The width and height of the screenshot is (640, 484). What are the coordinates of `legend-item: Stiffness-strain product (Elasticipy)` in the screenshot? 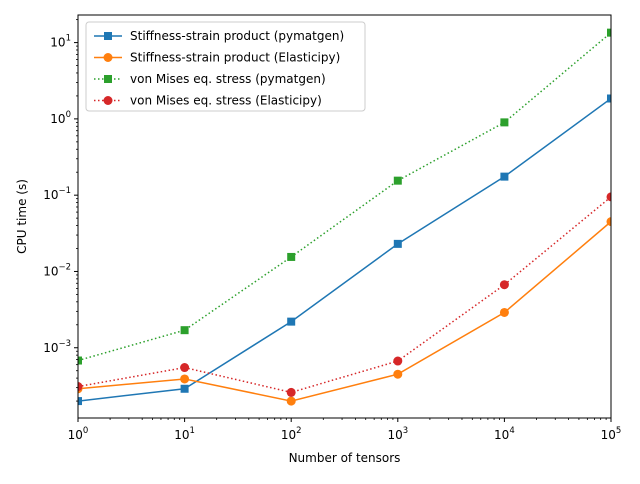 It's located at (217, 58).